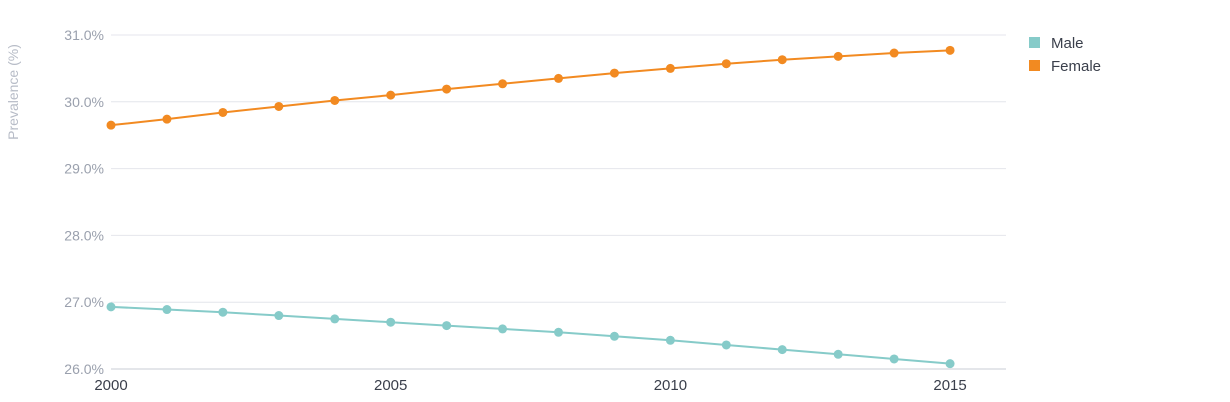 This screenshot has height=402, width=1230. What do you see at coordinates (530, 88) in the screenshot?
I see `female-series-line` at bounding box center [530, 88].